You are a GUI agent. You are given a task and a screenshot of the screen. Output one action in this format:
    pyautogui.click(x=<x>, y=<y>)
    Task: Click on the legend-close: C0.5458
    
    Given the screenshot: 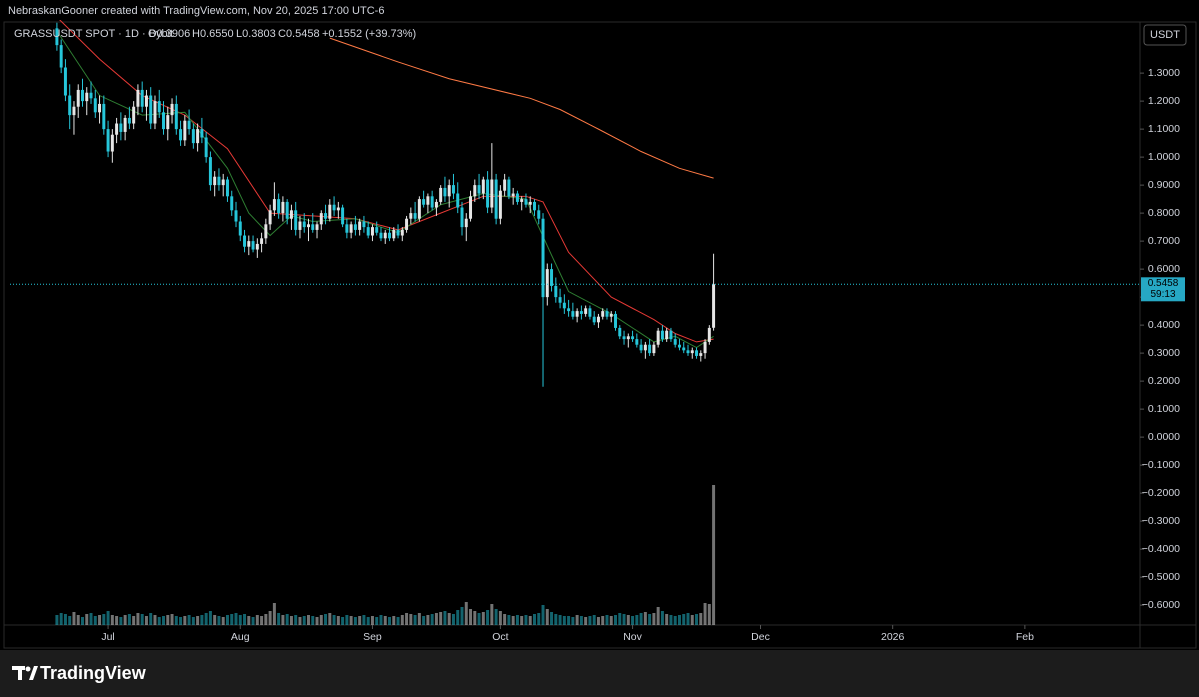 What is the action you would take?
    pyautogui.click(x=299, y=34)
    